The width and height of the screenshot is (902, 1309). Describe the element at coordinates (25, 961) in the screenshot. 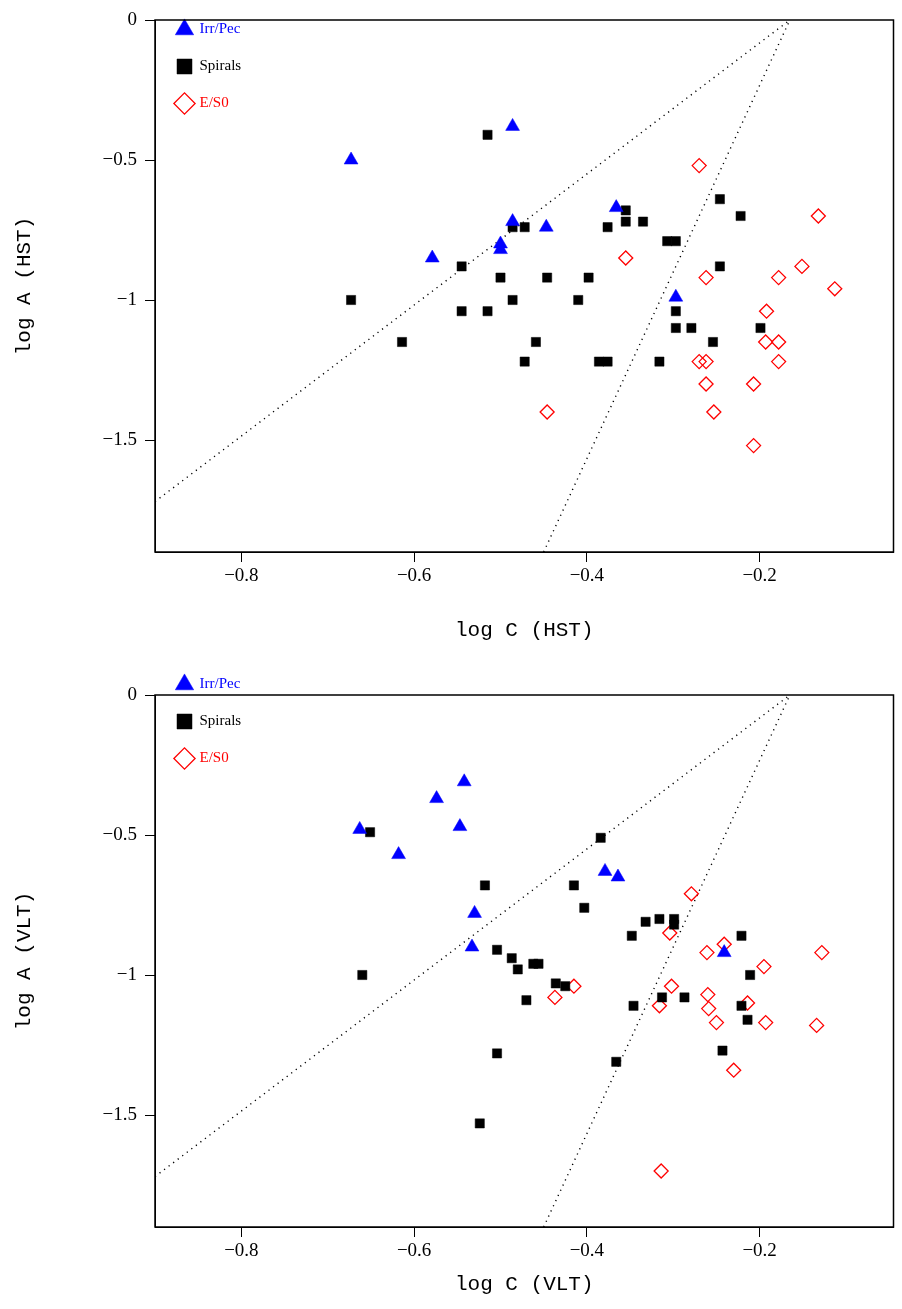

I see `y-axis-title: log A (VLT)` at that location.